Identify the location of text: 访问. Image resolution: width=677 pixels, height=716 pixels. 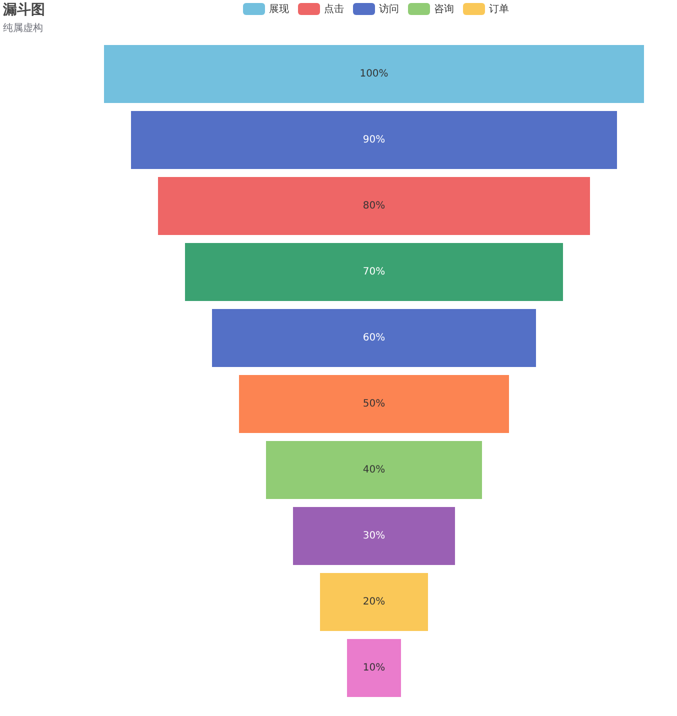
(389, 9).